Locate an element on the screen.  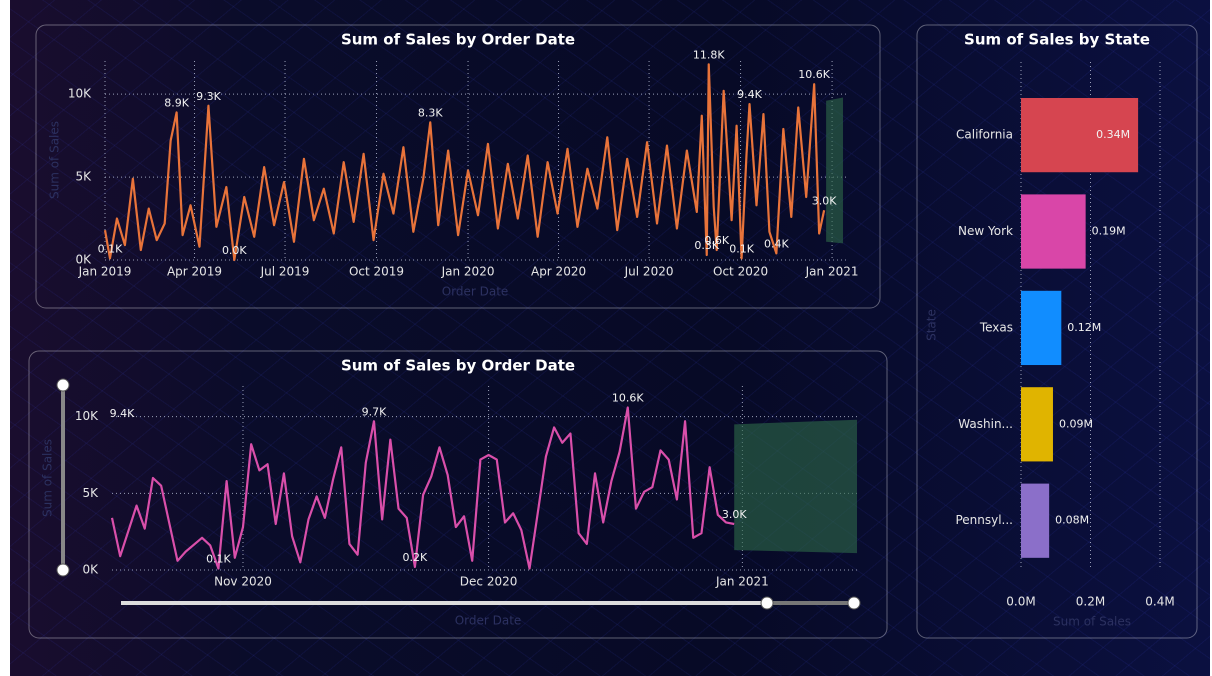
x-tick-label: Jul 2020 is located at coordinates (649, 272).